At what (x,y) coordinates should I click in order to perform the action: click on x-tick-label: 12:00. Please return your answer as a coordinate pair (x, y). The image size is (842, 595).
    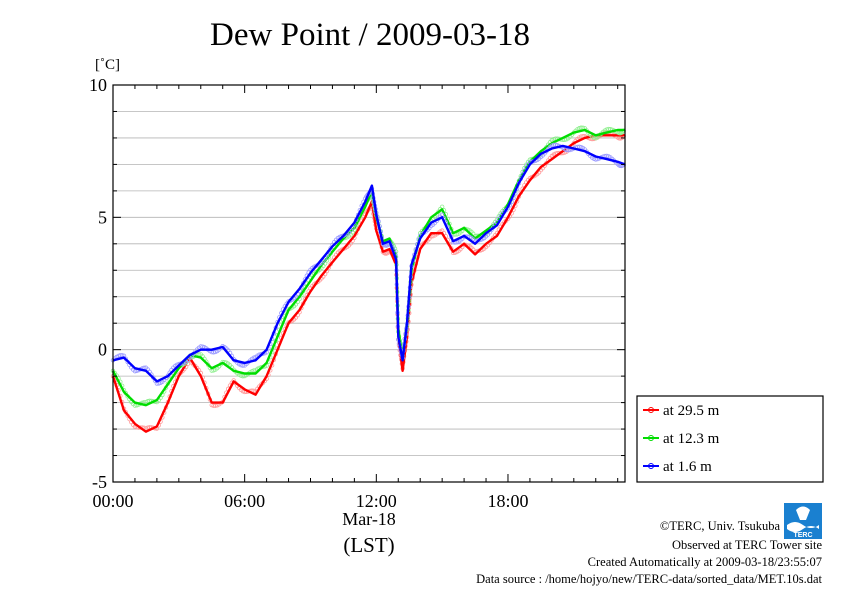
    Looking at the image, I should click on (376, 501).